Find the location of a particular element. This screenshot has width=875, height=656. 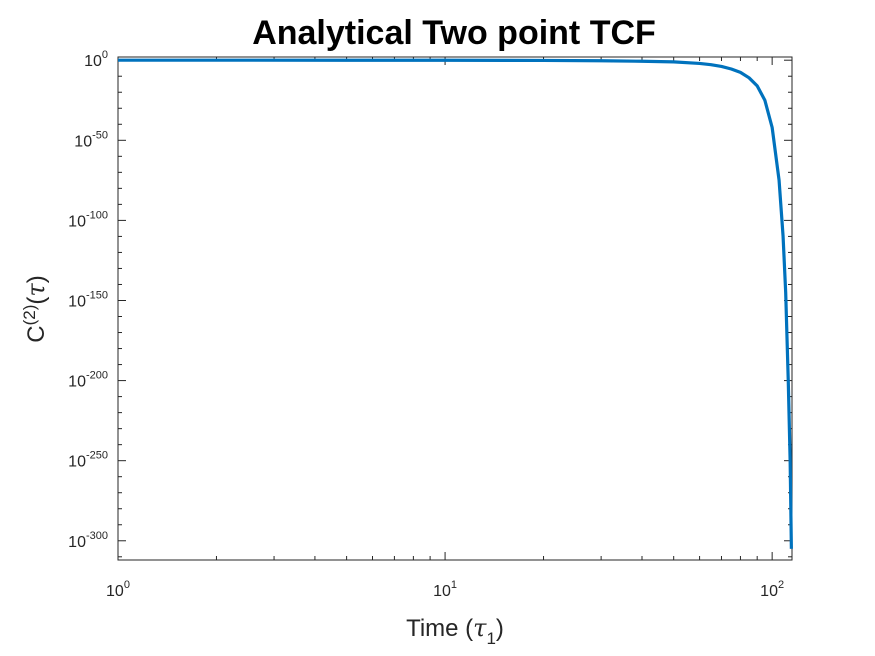

y-axis-tick-labels: 100 10-50 10-100 10-150 10-200 10-250 10-300 is located at coordinates (88, 300).